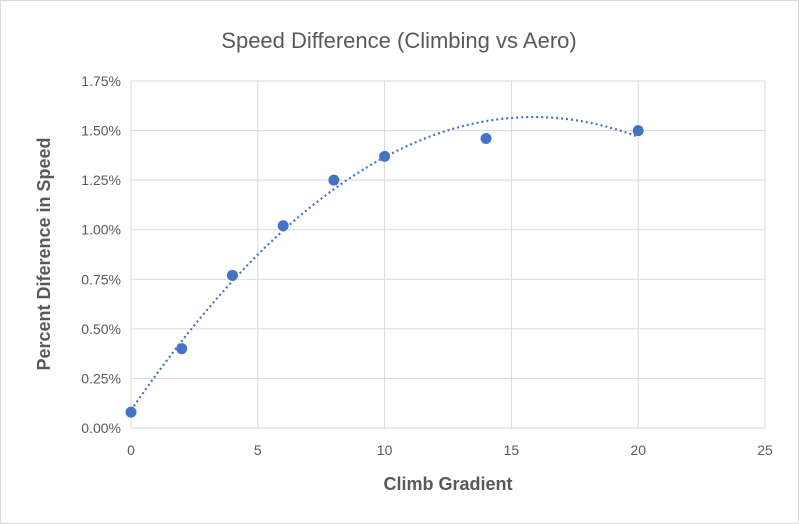 The image size is (799, 524). Describe the element at coordinates (101, 279) in the screenshot. I see `y-tick-label: 0.75%` at that location.